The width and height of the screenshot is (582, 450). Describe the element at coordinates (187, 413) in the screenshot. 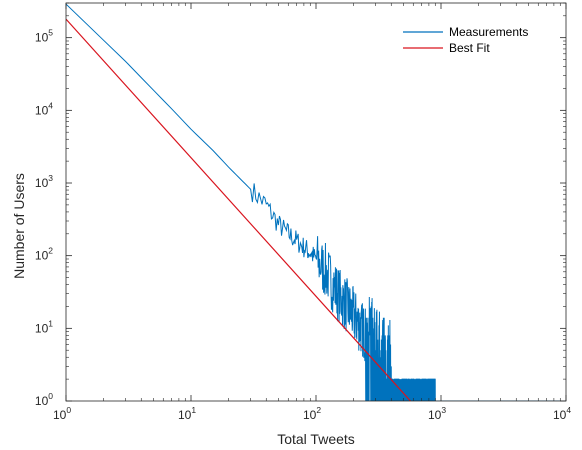

I see `x-tick-label: 10¹` at that location.